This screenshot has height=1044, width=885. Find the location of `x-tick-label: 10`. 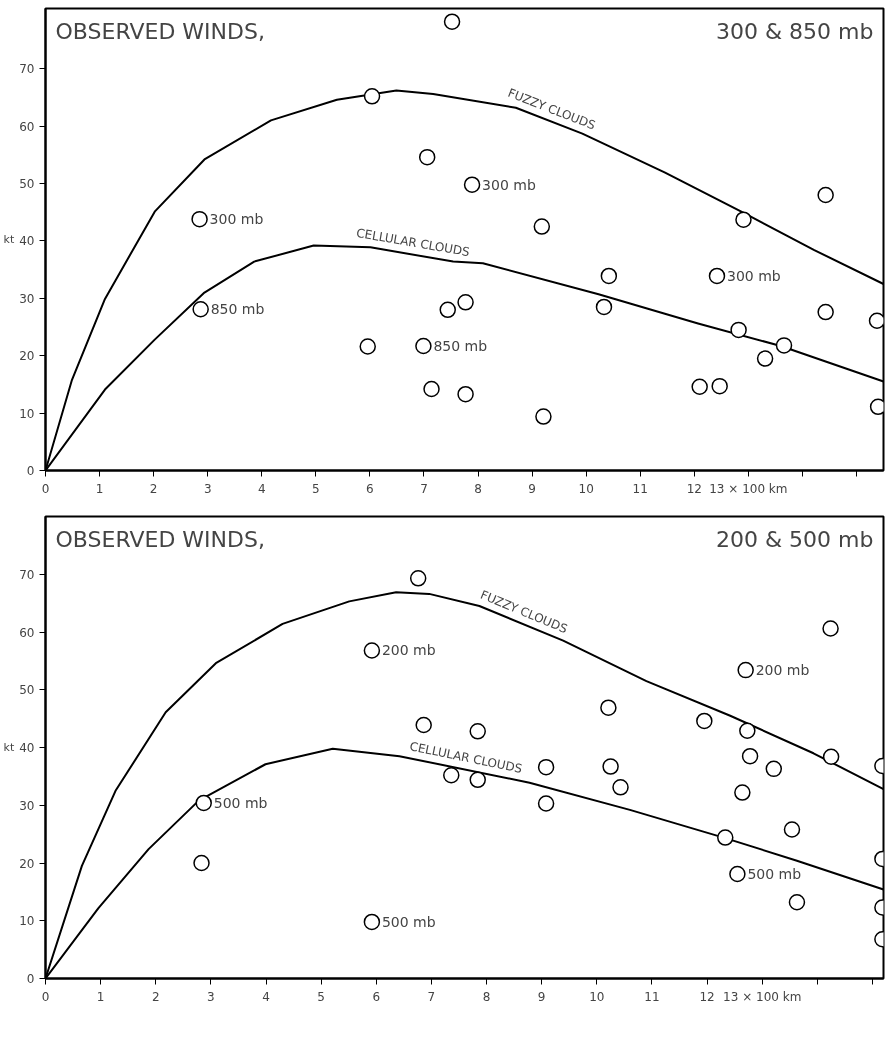

x-tick-label: 10 is located at coordinates (586, 488).